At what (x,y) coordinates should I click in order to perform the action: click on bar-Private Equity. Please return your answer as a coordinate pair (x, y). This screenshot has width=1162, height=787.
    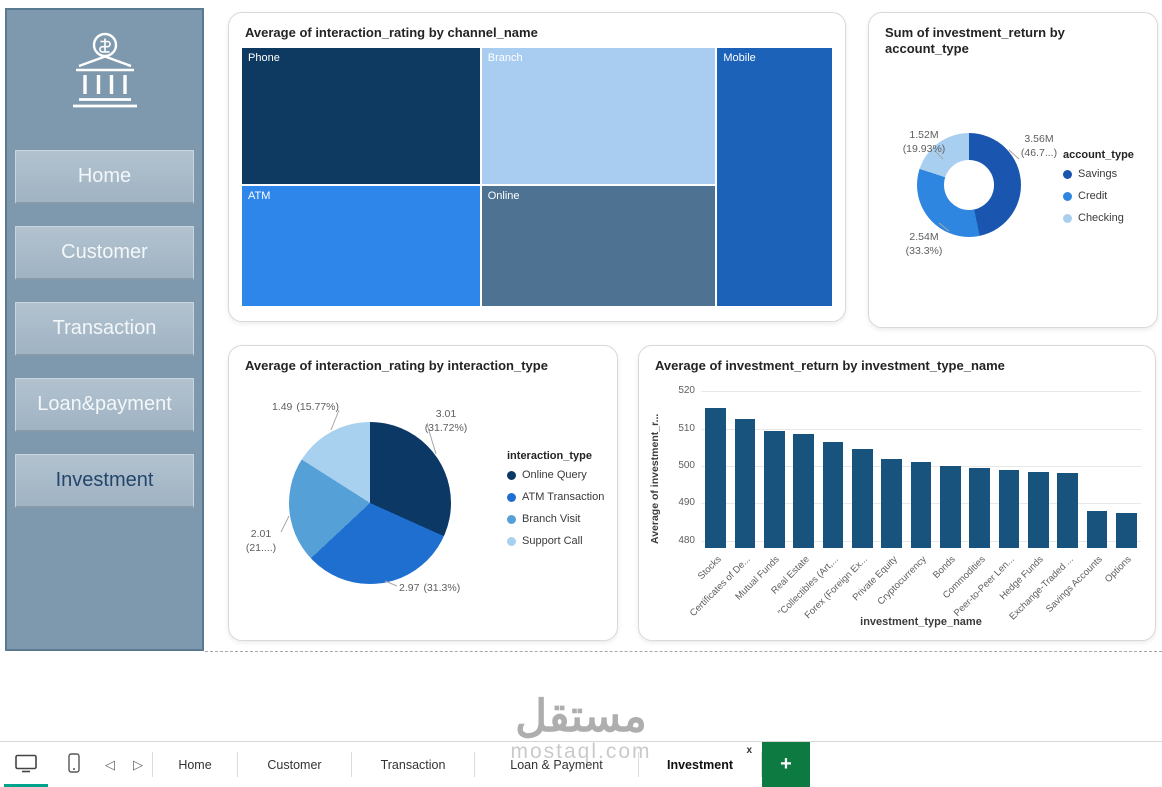
    Looking at the image, I should click on (891, 503).